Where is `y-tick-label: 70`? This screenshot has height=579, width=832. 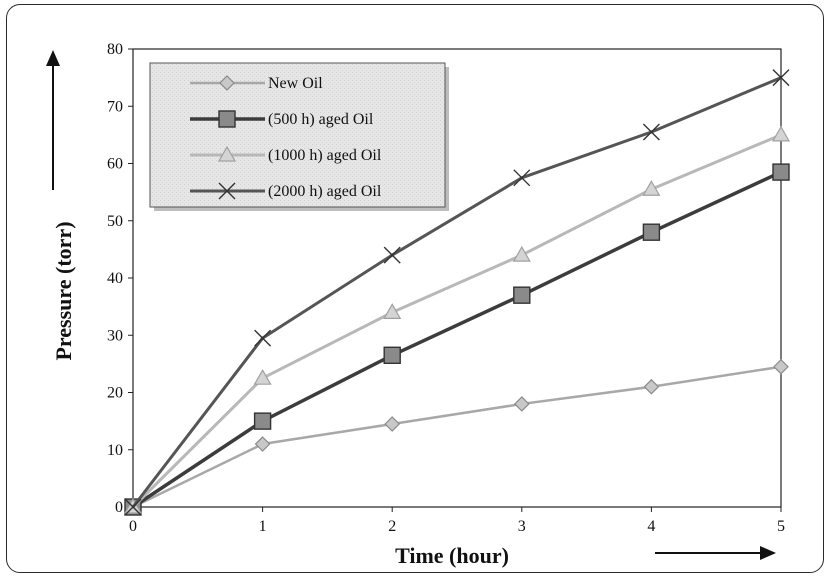 y-tick-label: 70 is located at coordinates (115, 106).